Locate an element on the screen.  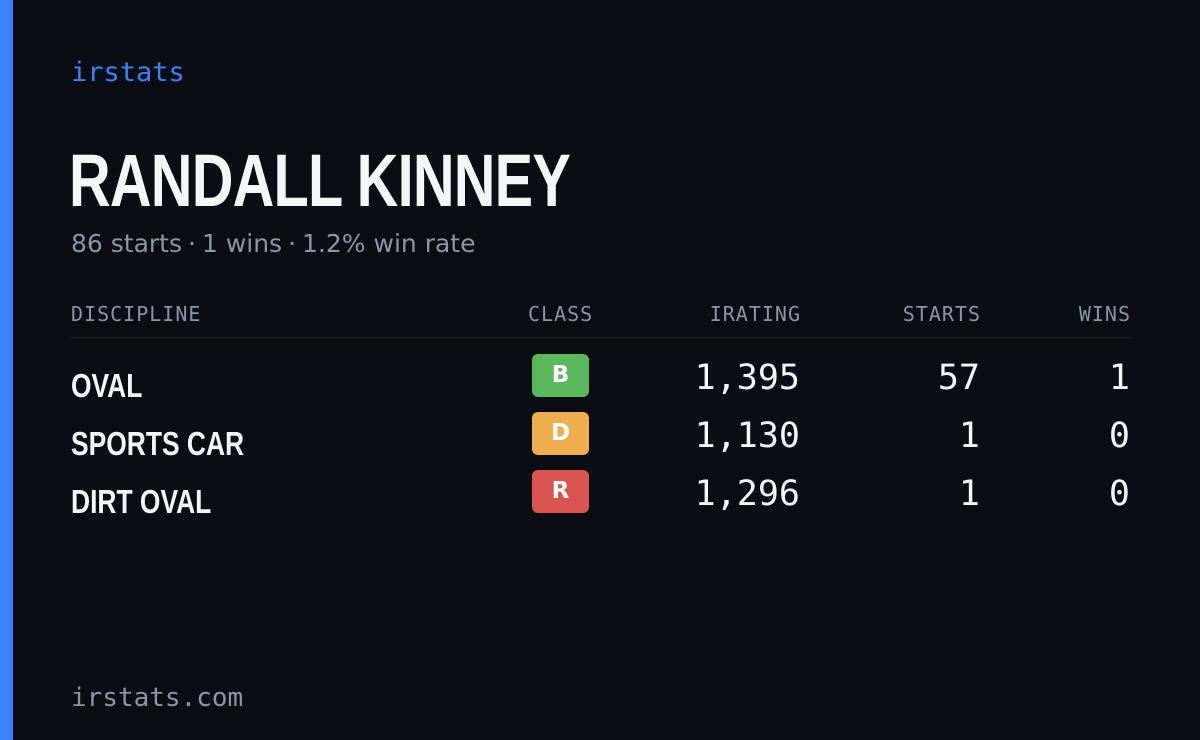
summary-wins: 1 wins is located at coordinates (242, 243).